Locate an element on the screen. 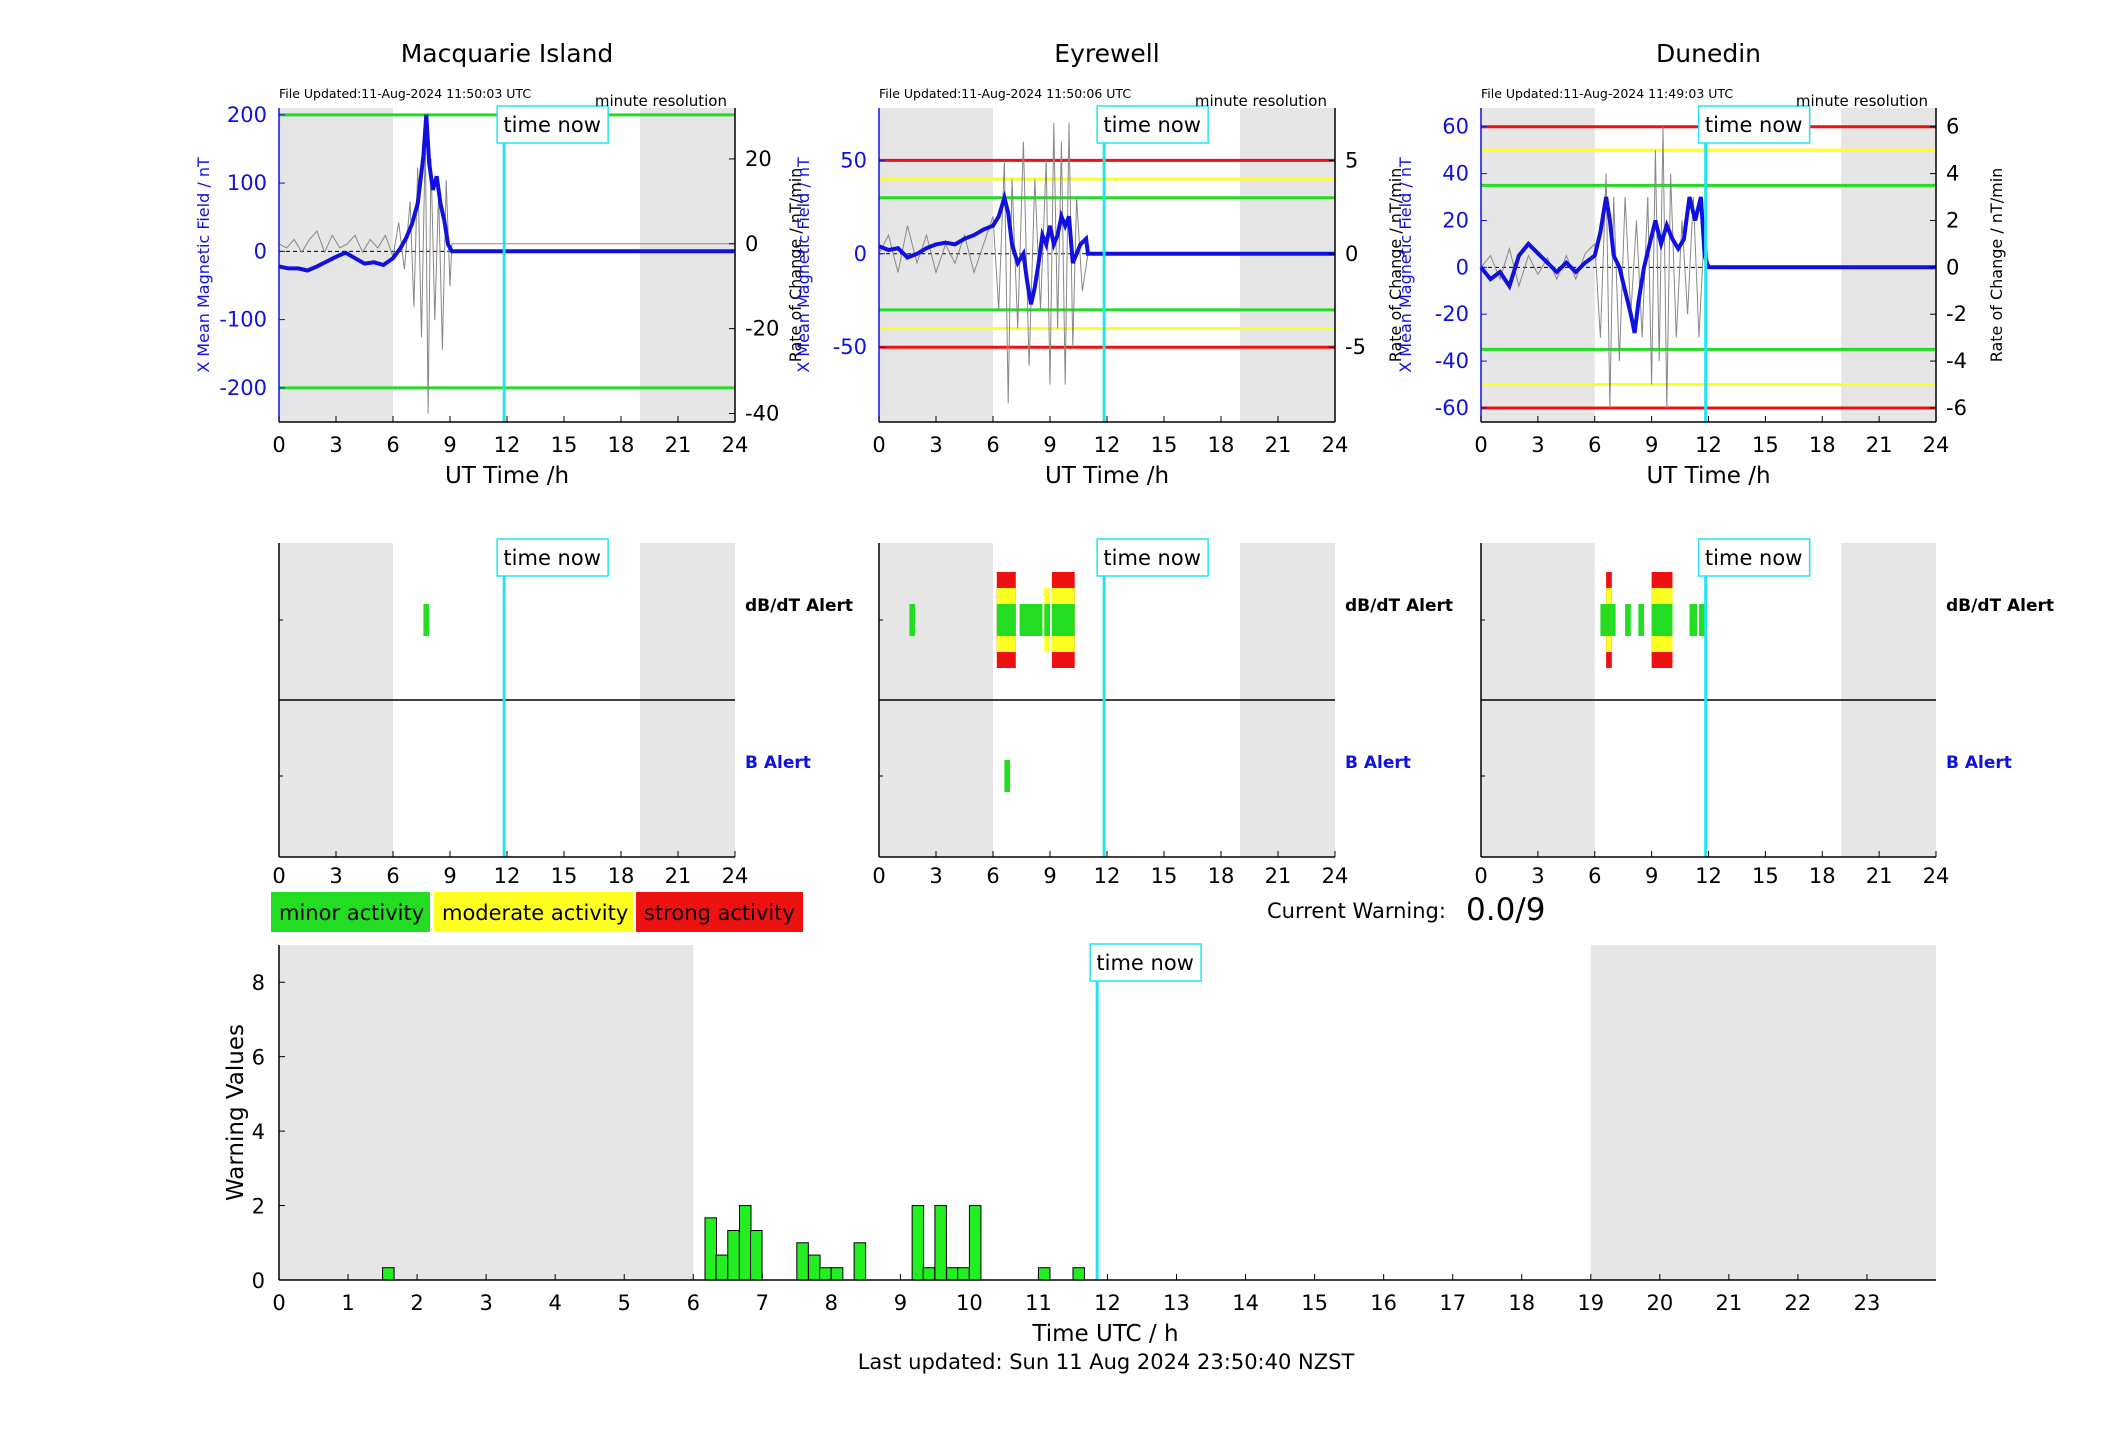 Image resolution: width=2117 pixels, height=1441 pixels. right-tick-label: -4 is located at coordinates (1956, 361).